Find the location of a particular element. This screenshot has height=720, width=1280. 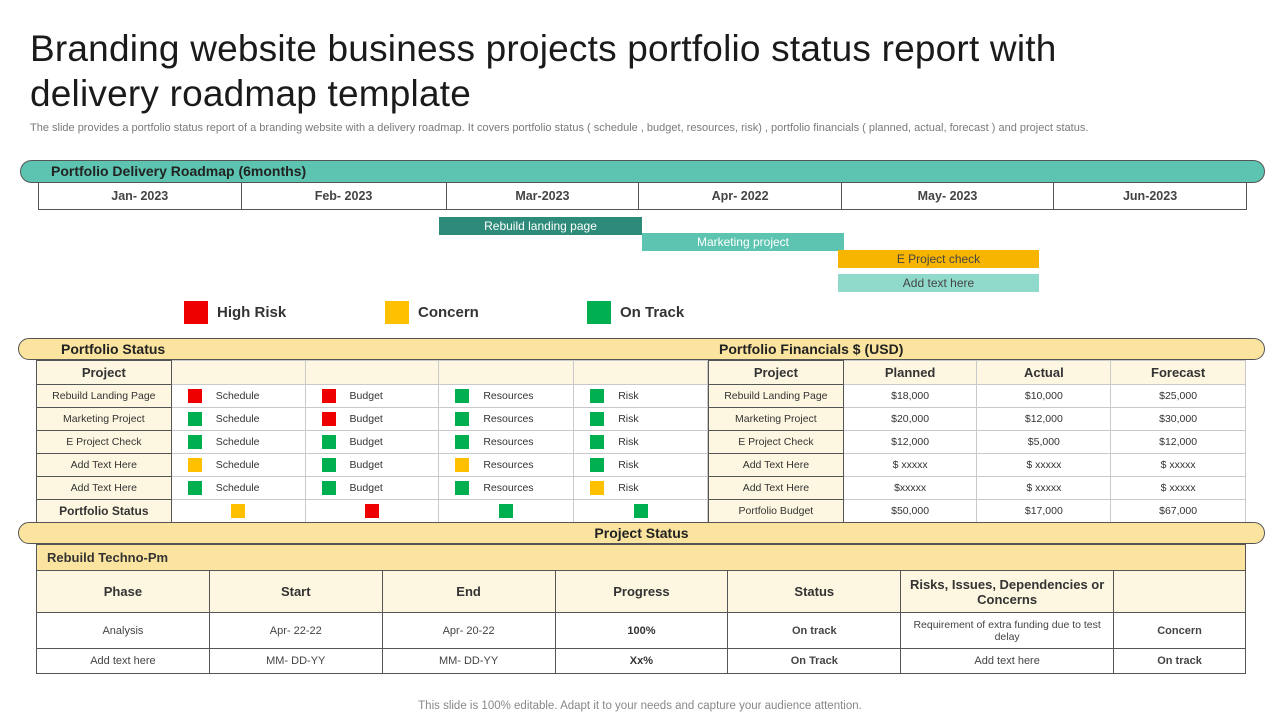

column-header: Forecast is located at coordinates (1178, 372).